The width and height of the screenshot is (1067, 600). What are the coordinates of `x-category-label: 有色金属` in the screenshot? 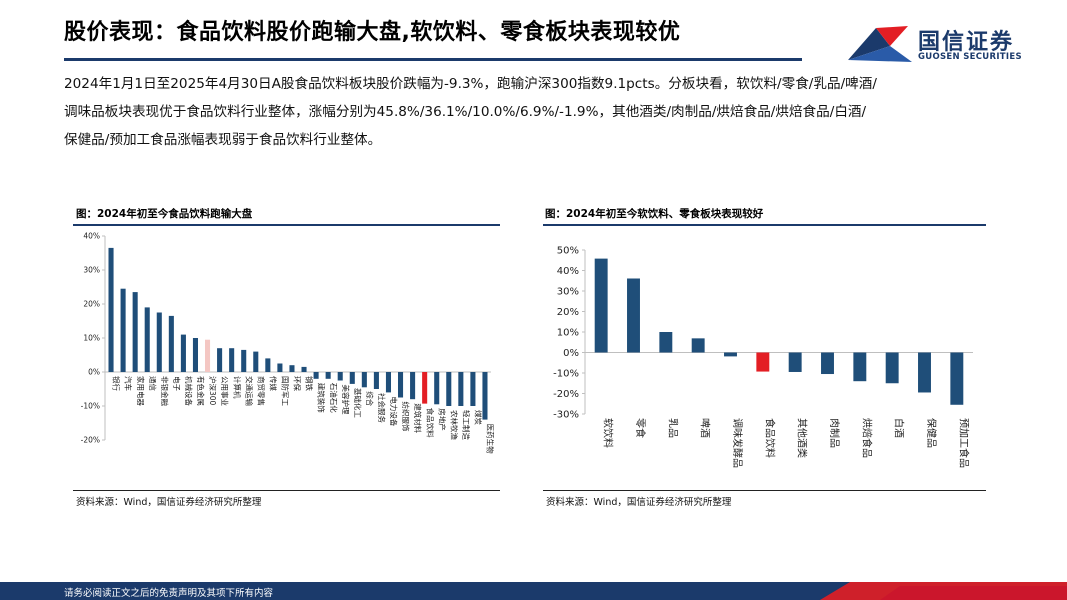 It's located at (201, 391).